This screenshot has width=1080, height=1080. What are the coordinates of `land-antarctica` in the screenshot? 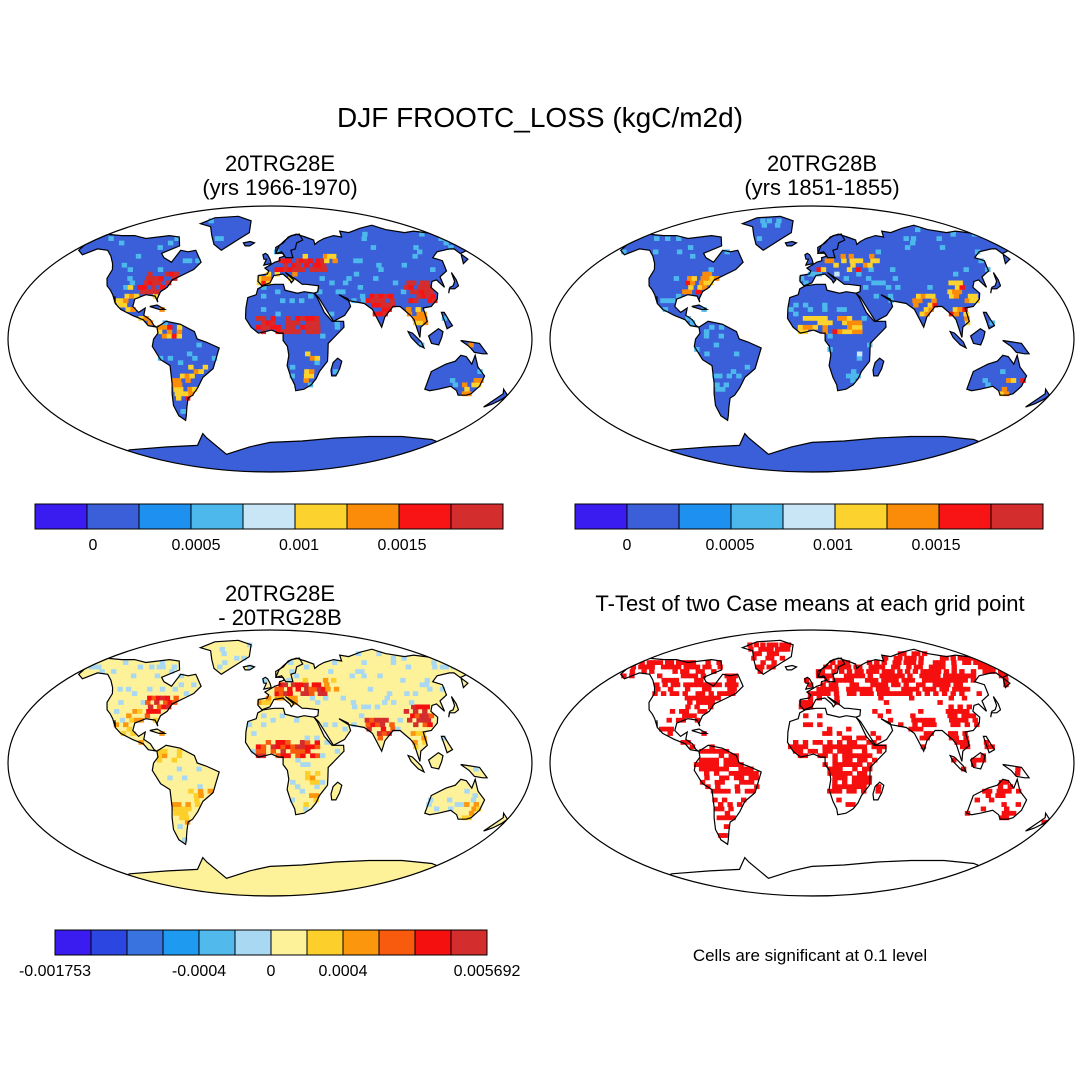 It's located at (813, 452).